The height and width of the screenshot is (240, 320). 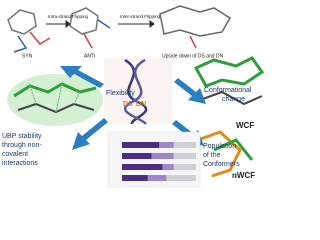 What do you see at coordinates (193, 56) in the screenshot?
I see `upside-label: Upside down of DS and DN` at bounding box center [193, 56].